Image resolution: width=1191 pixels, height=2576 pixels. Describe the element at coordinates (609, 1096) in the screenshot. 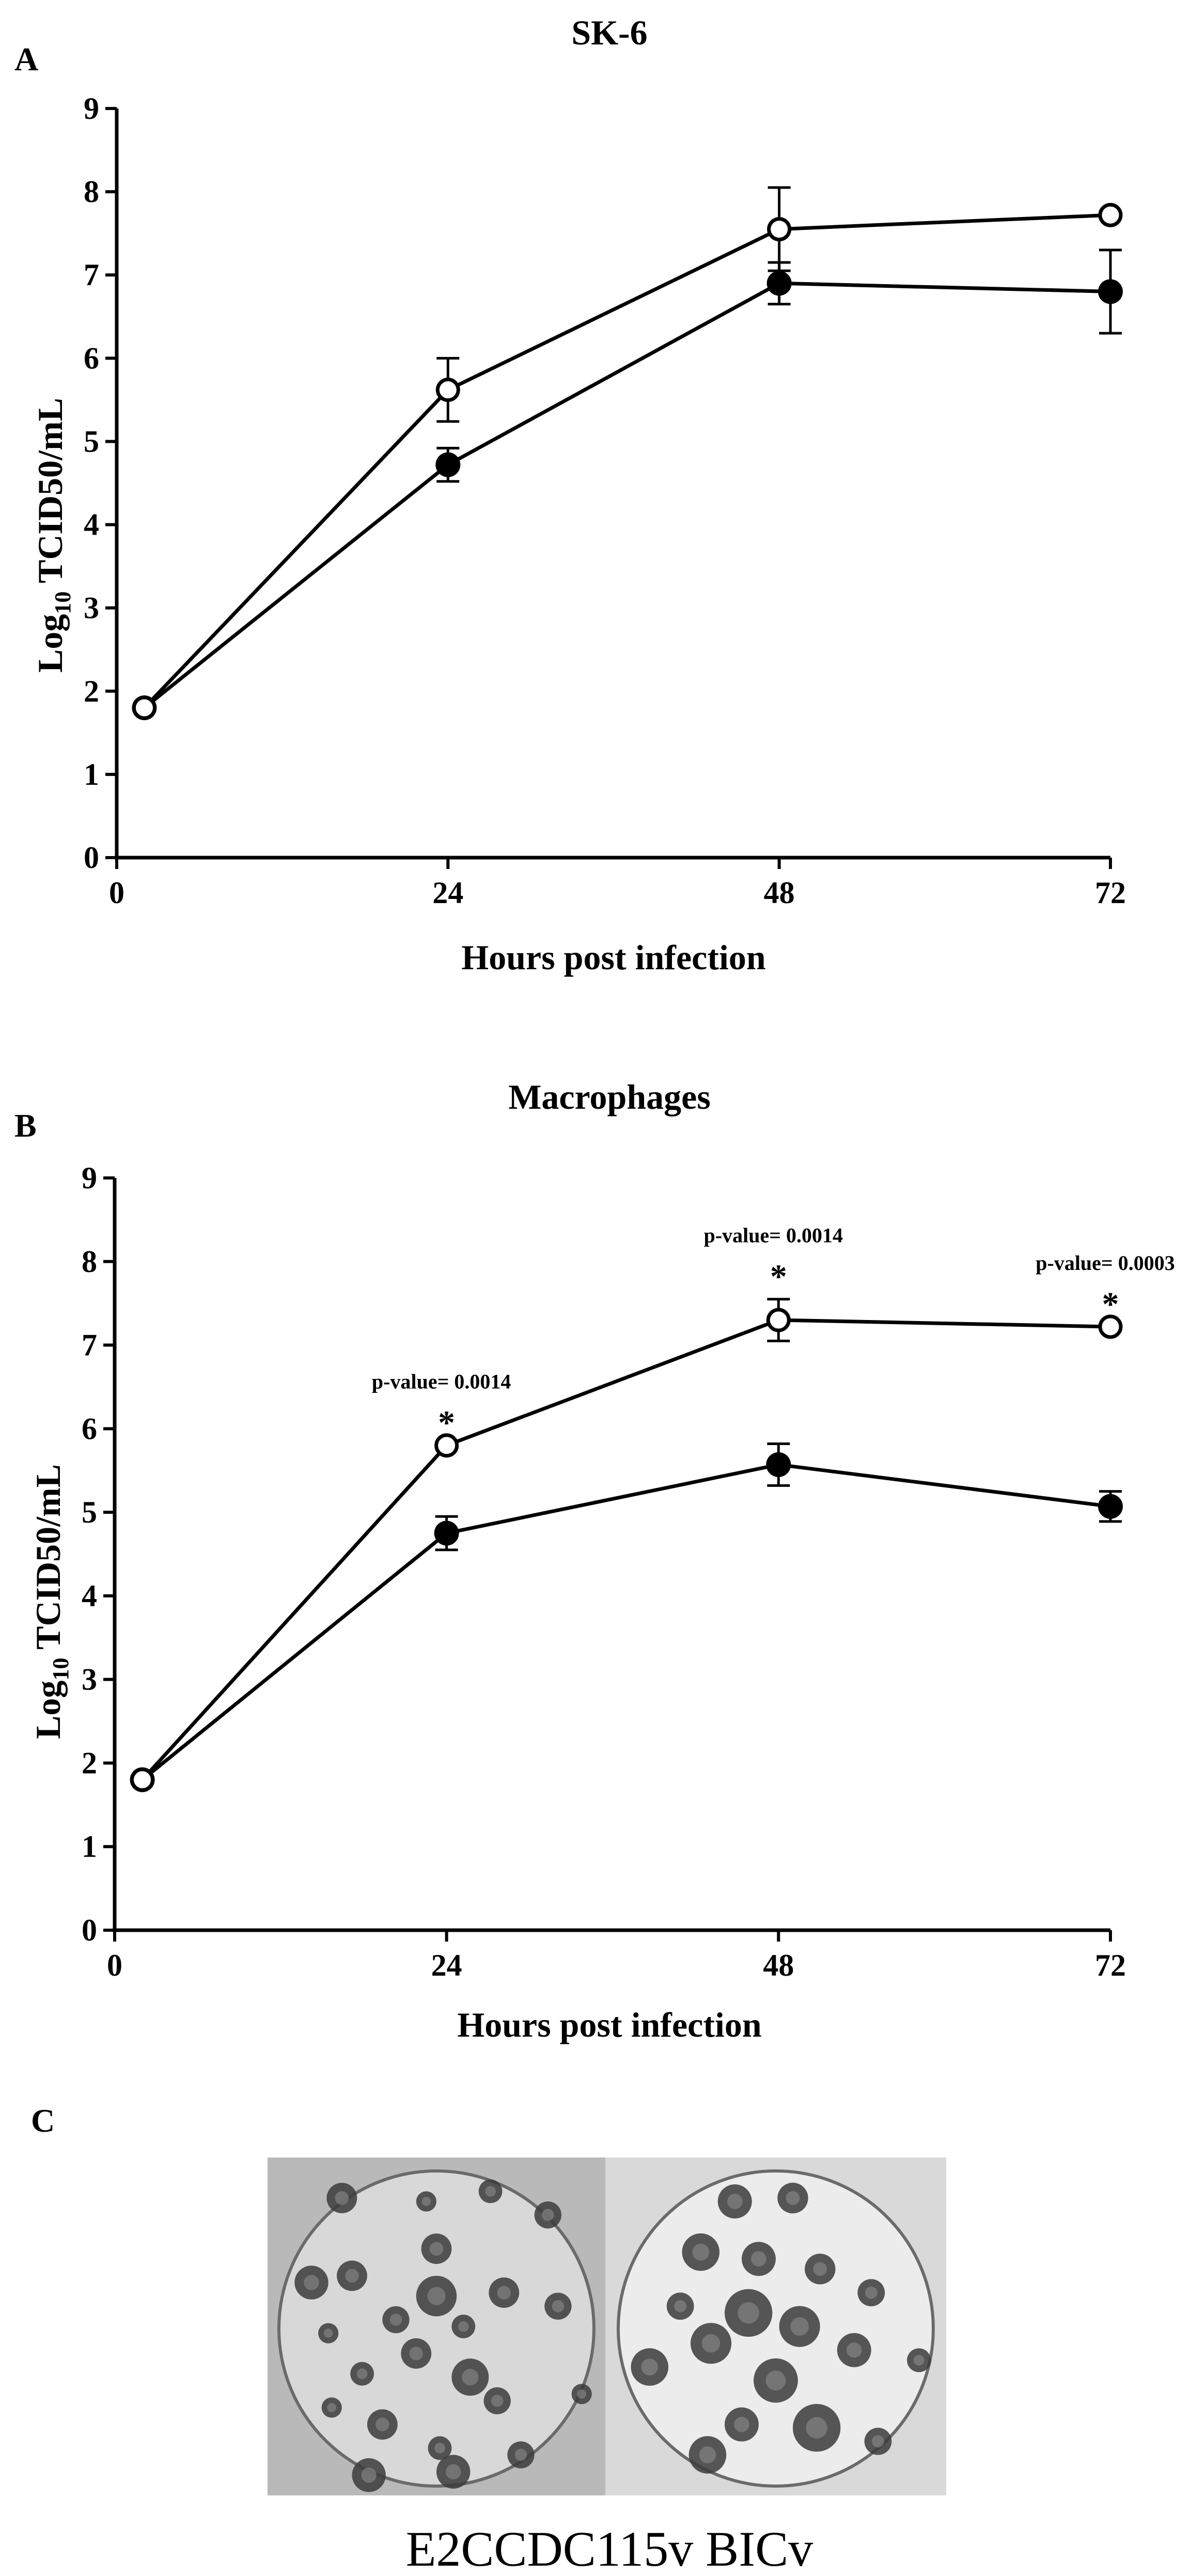

I see `panel-b-title: Macrophages` at that location.